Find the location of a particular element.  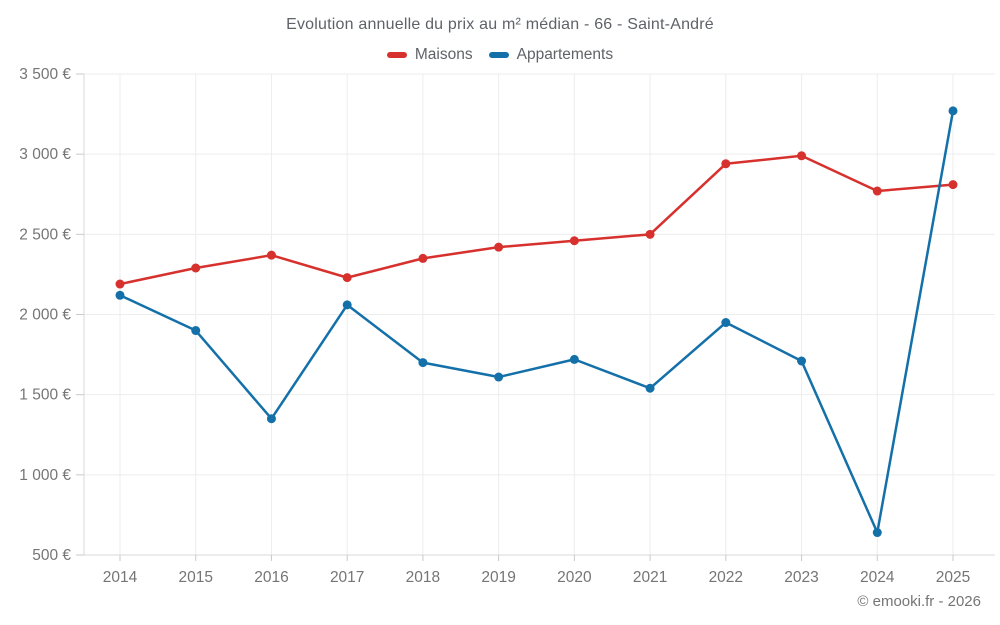

legend-swatch-appartements-icon is located at coordinates (498, 55).